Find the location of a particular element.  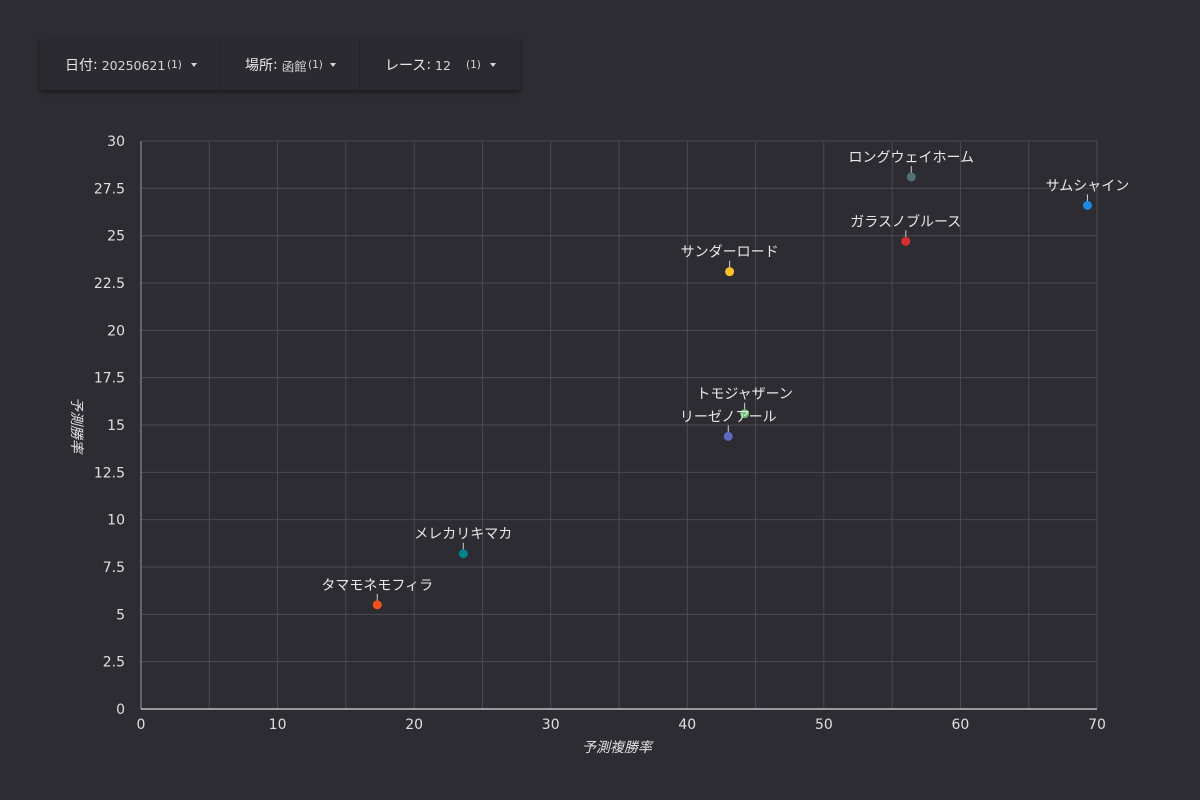

y-axis-title: 予測勝率 is located at coordinates (76, 426).